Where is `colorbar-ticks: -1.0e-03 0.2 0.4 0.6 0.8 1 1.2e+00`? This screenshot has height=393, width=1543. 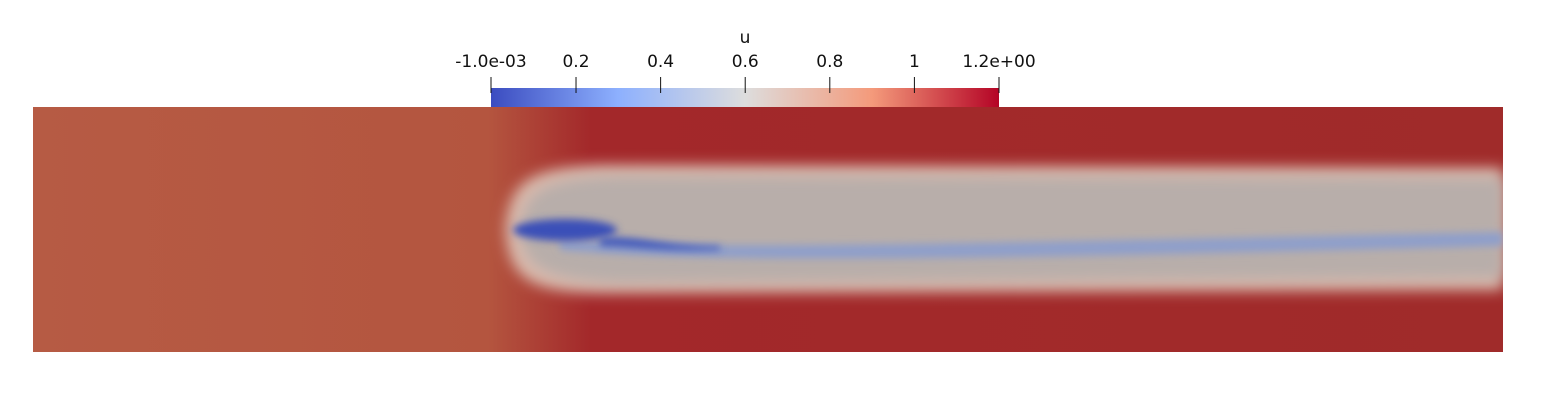 colorbar-ticks: -1.0e-03 0.2 0.4 0.6 0.8 1 1.2e+00 is located at coordinates (745, 72).